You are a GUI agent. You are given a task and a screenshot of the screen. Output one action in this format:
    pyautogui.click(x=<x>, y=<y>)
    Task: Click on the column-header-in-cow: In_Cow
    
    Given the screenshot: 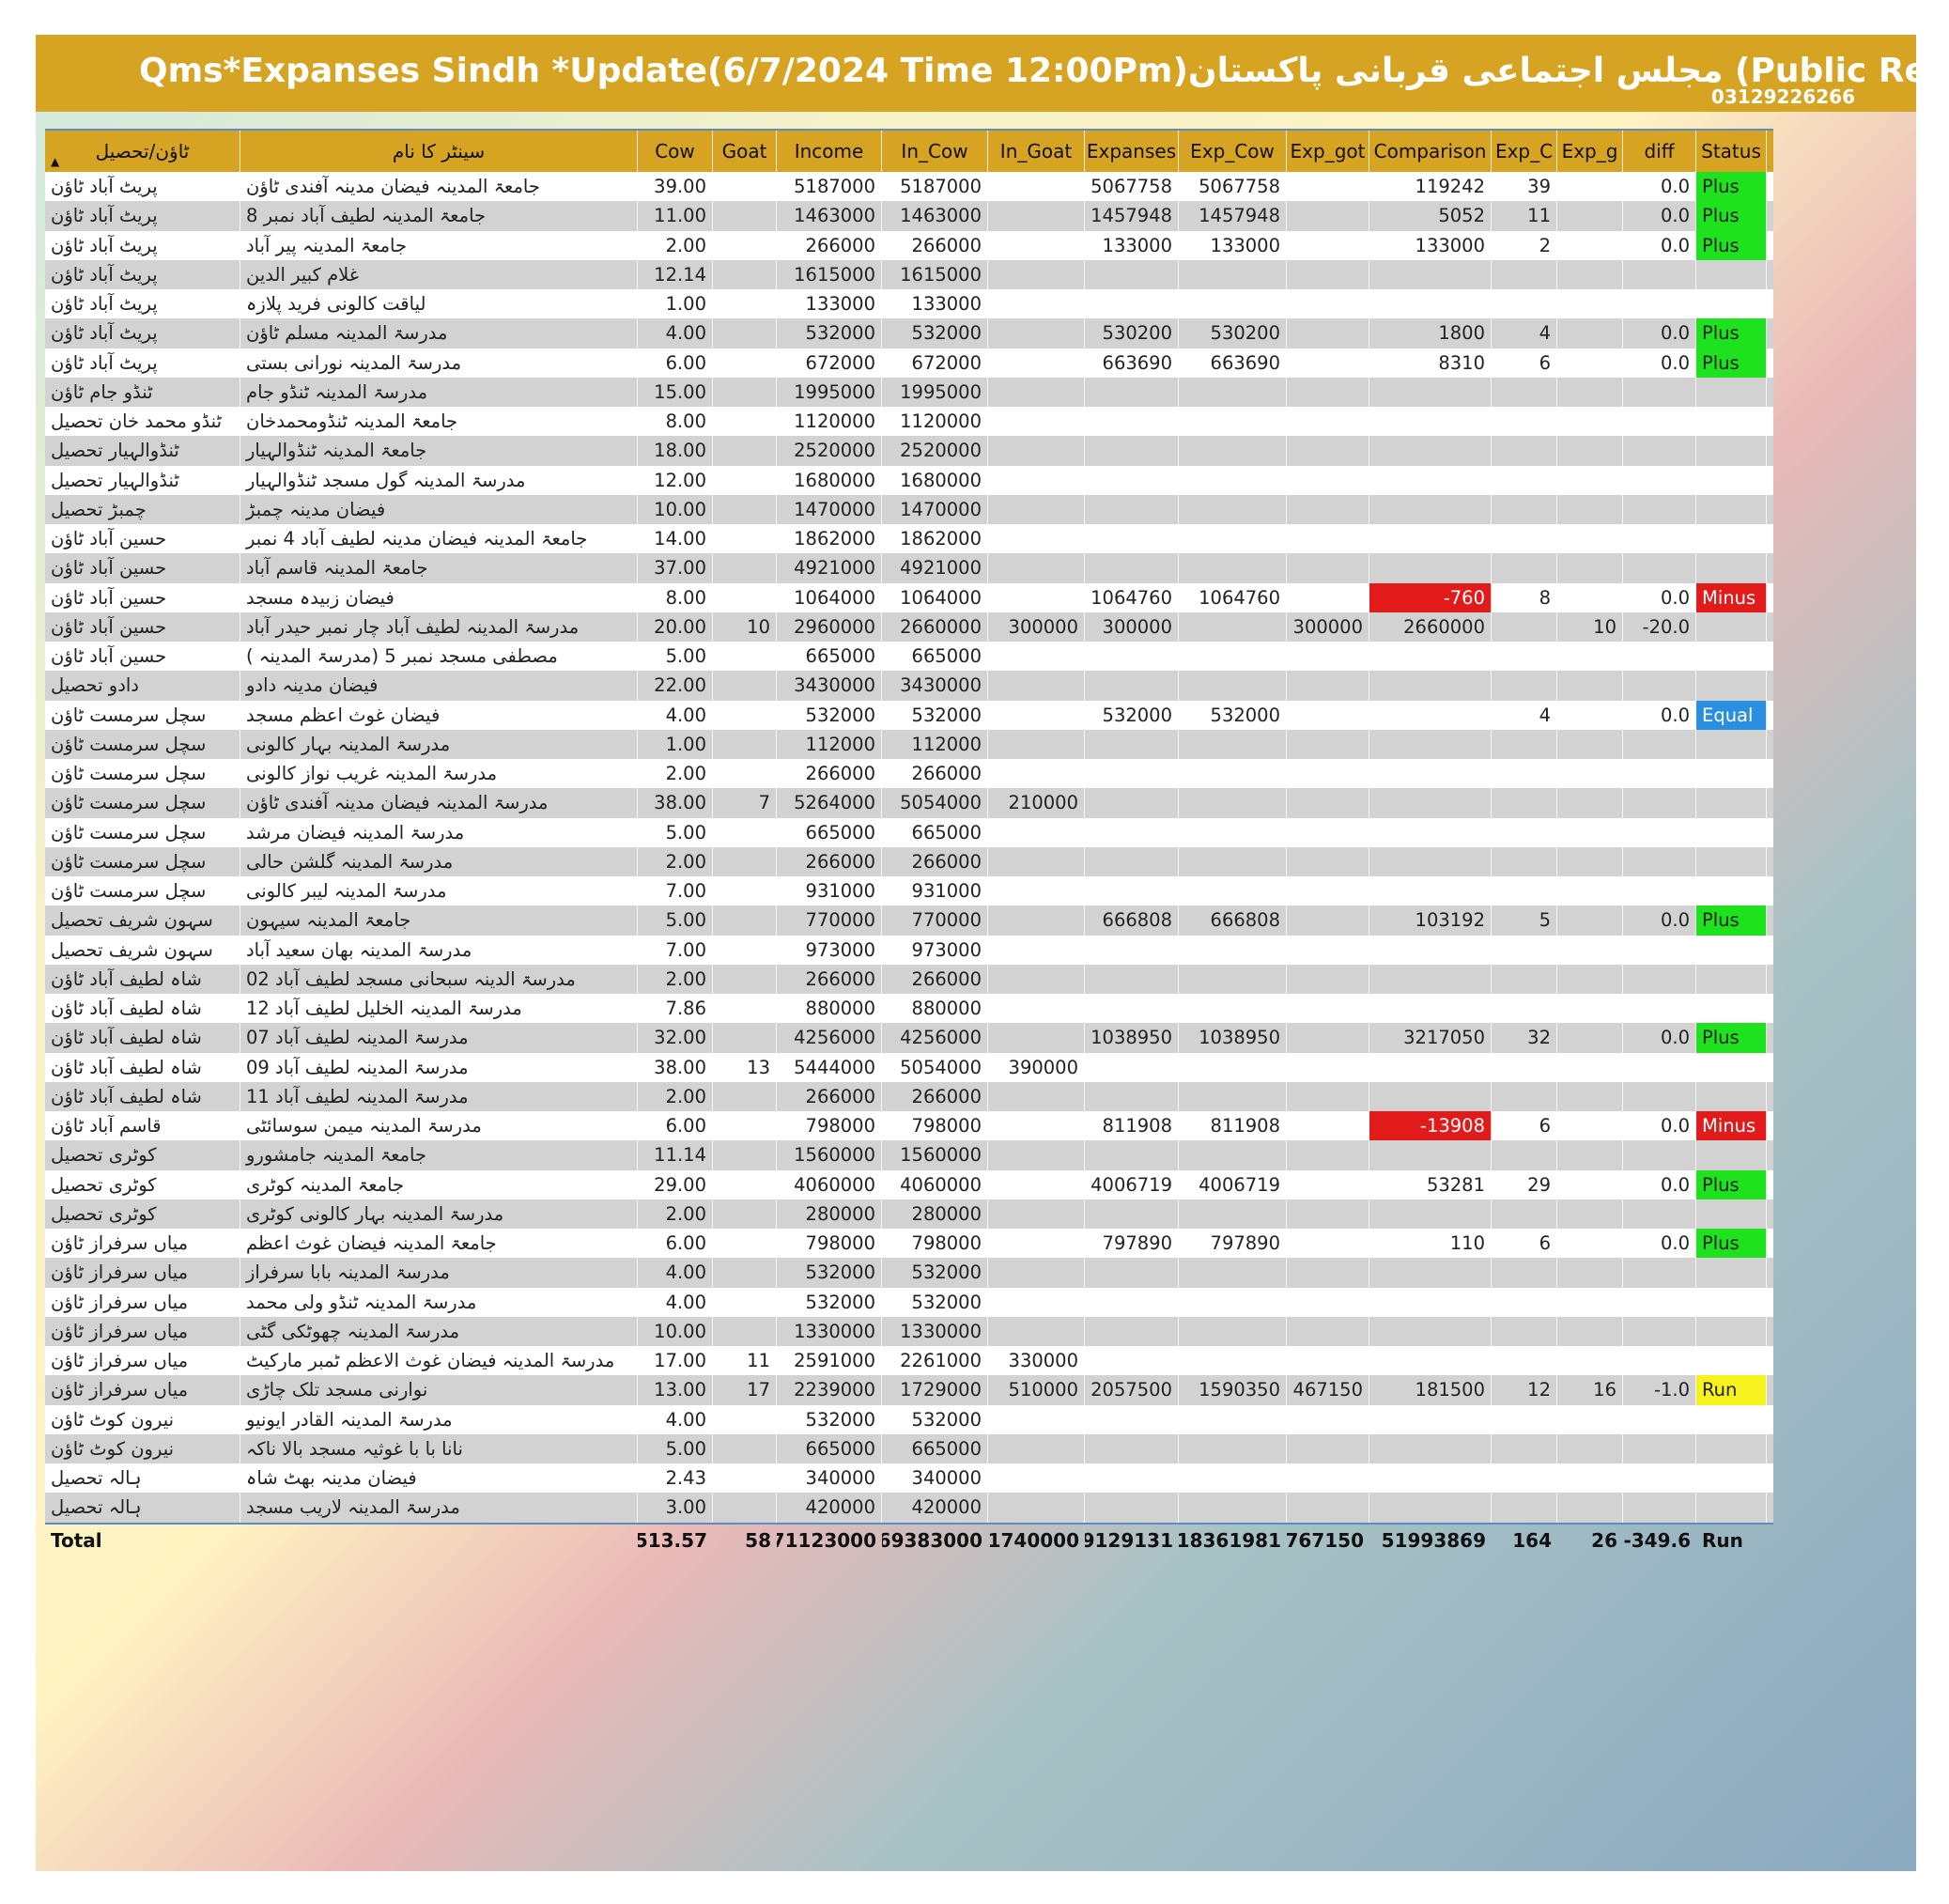 What is the action you would take?
    pyautogui.click(x=935, y=151)
    